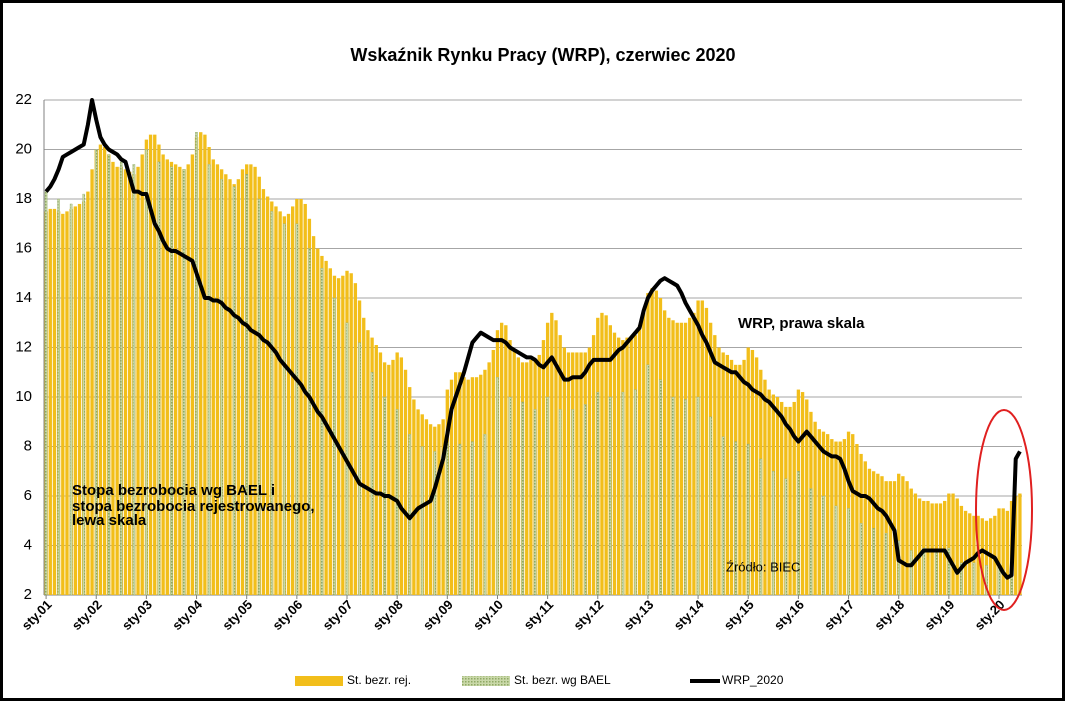  What do you see at coordinates (173, 490) in the screenshot?
I see `annotation: Stopa bezrobocia wg BAEL i` at bounding box center [173, 490].